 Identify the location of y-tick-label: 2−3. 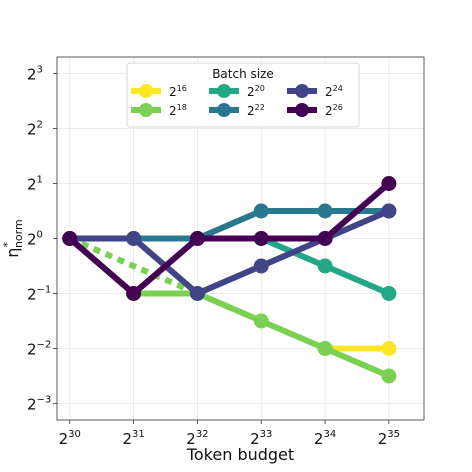
(39, 404).